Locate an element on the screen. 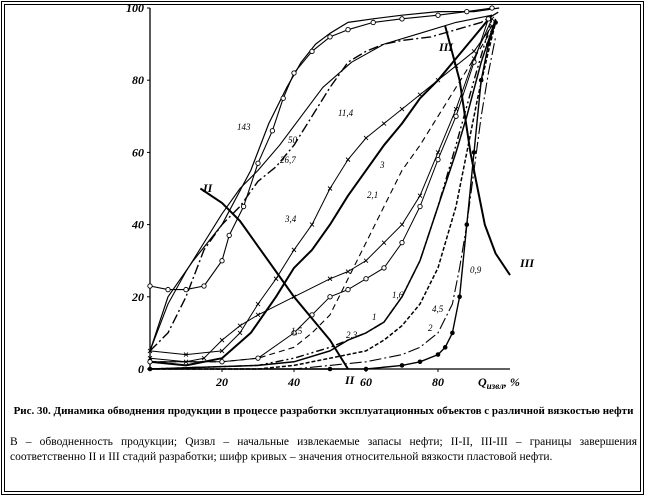 This screenshot has height=498, width=647. curve-label: 1,6 is located at coordinates (398, 295).